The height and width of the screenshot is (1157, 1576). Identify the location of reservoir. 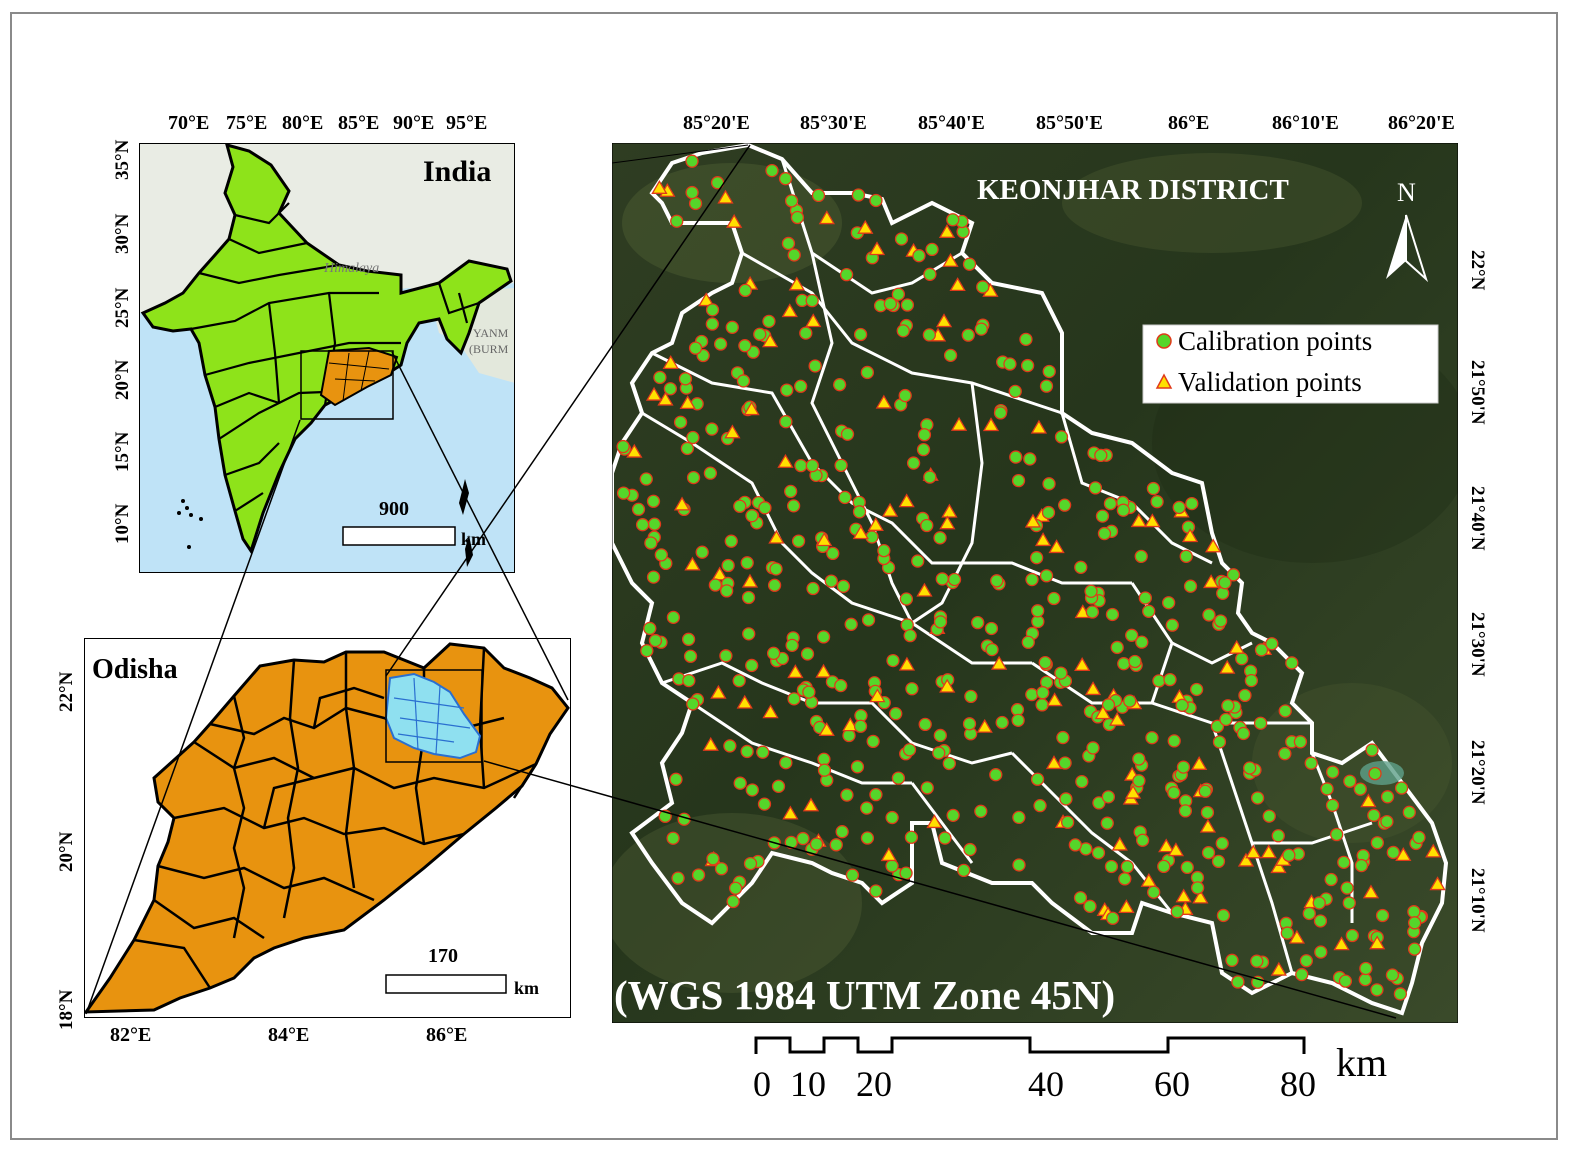
(1382, 773).